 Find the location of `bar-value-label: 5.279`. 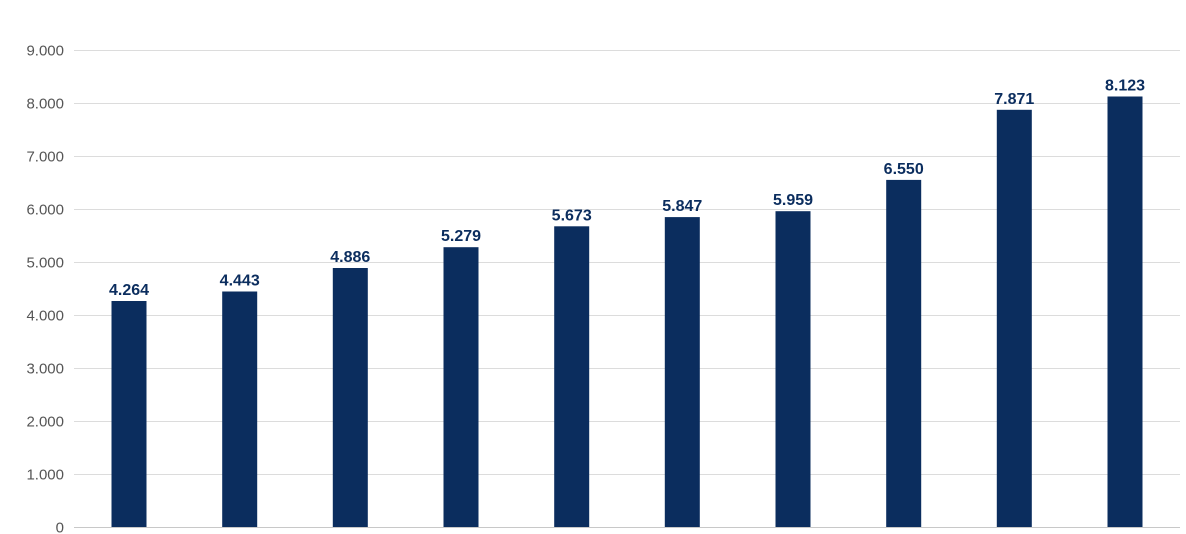

bar-value-label: 5.279 is located at coordinates (461, 236).